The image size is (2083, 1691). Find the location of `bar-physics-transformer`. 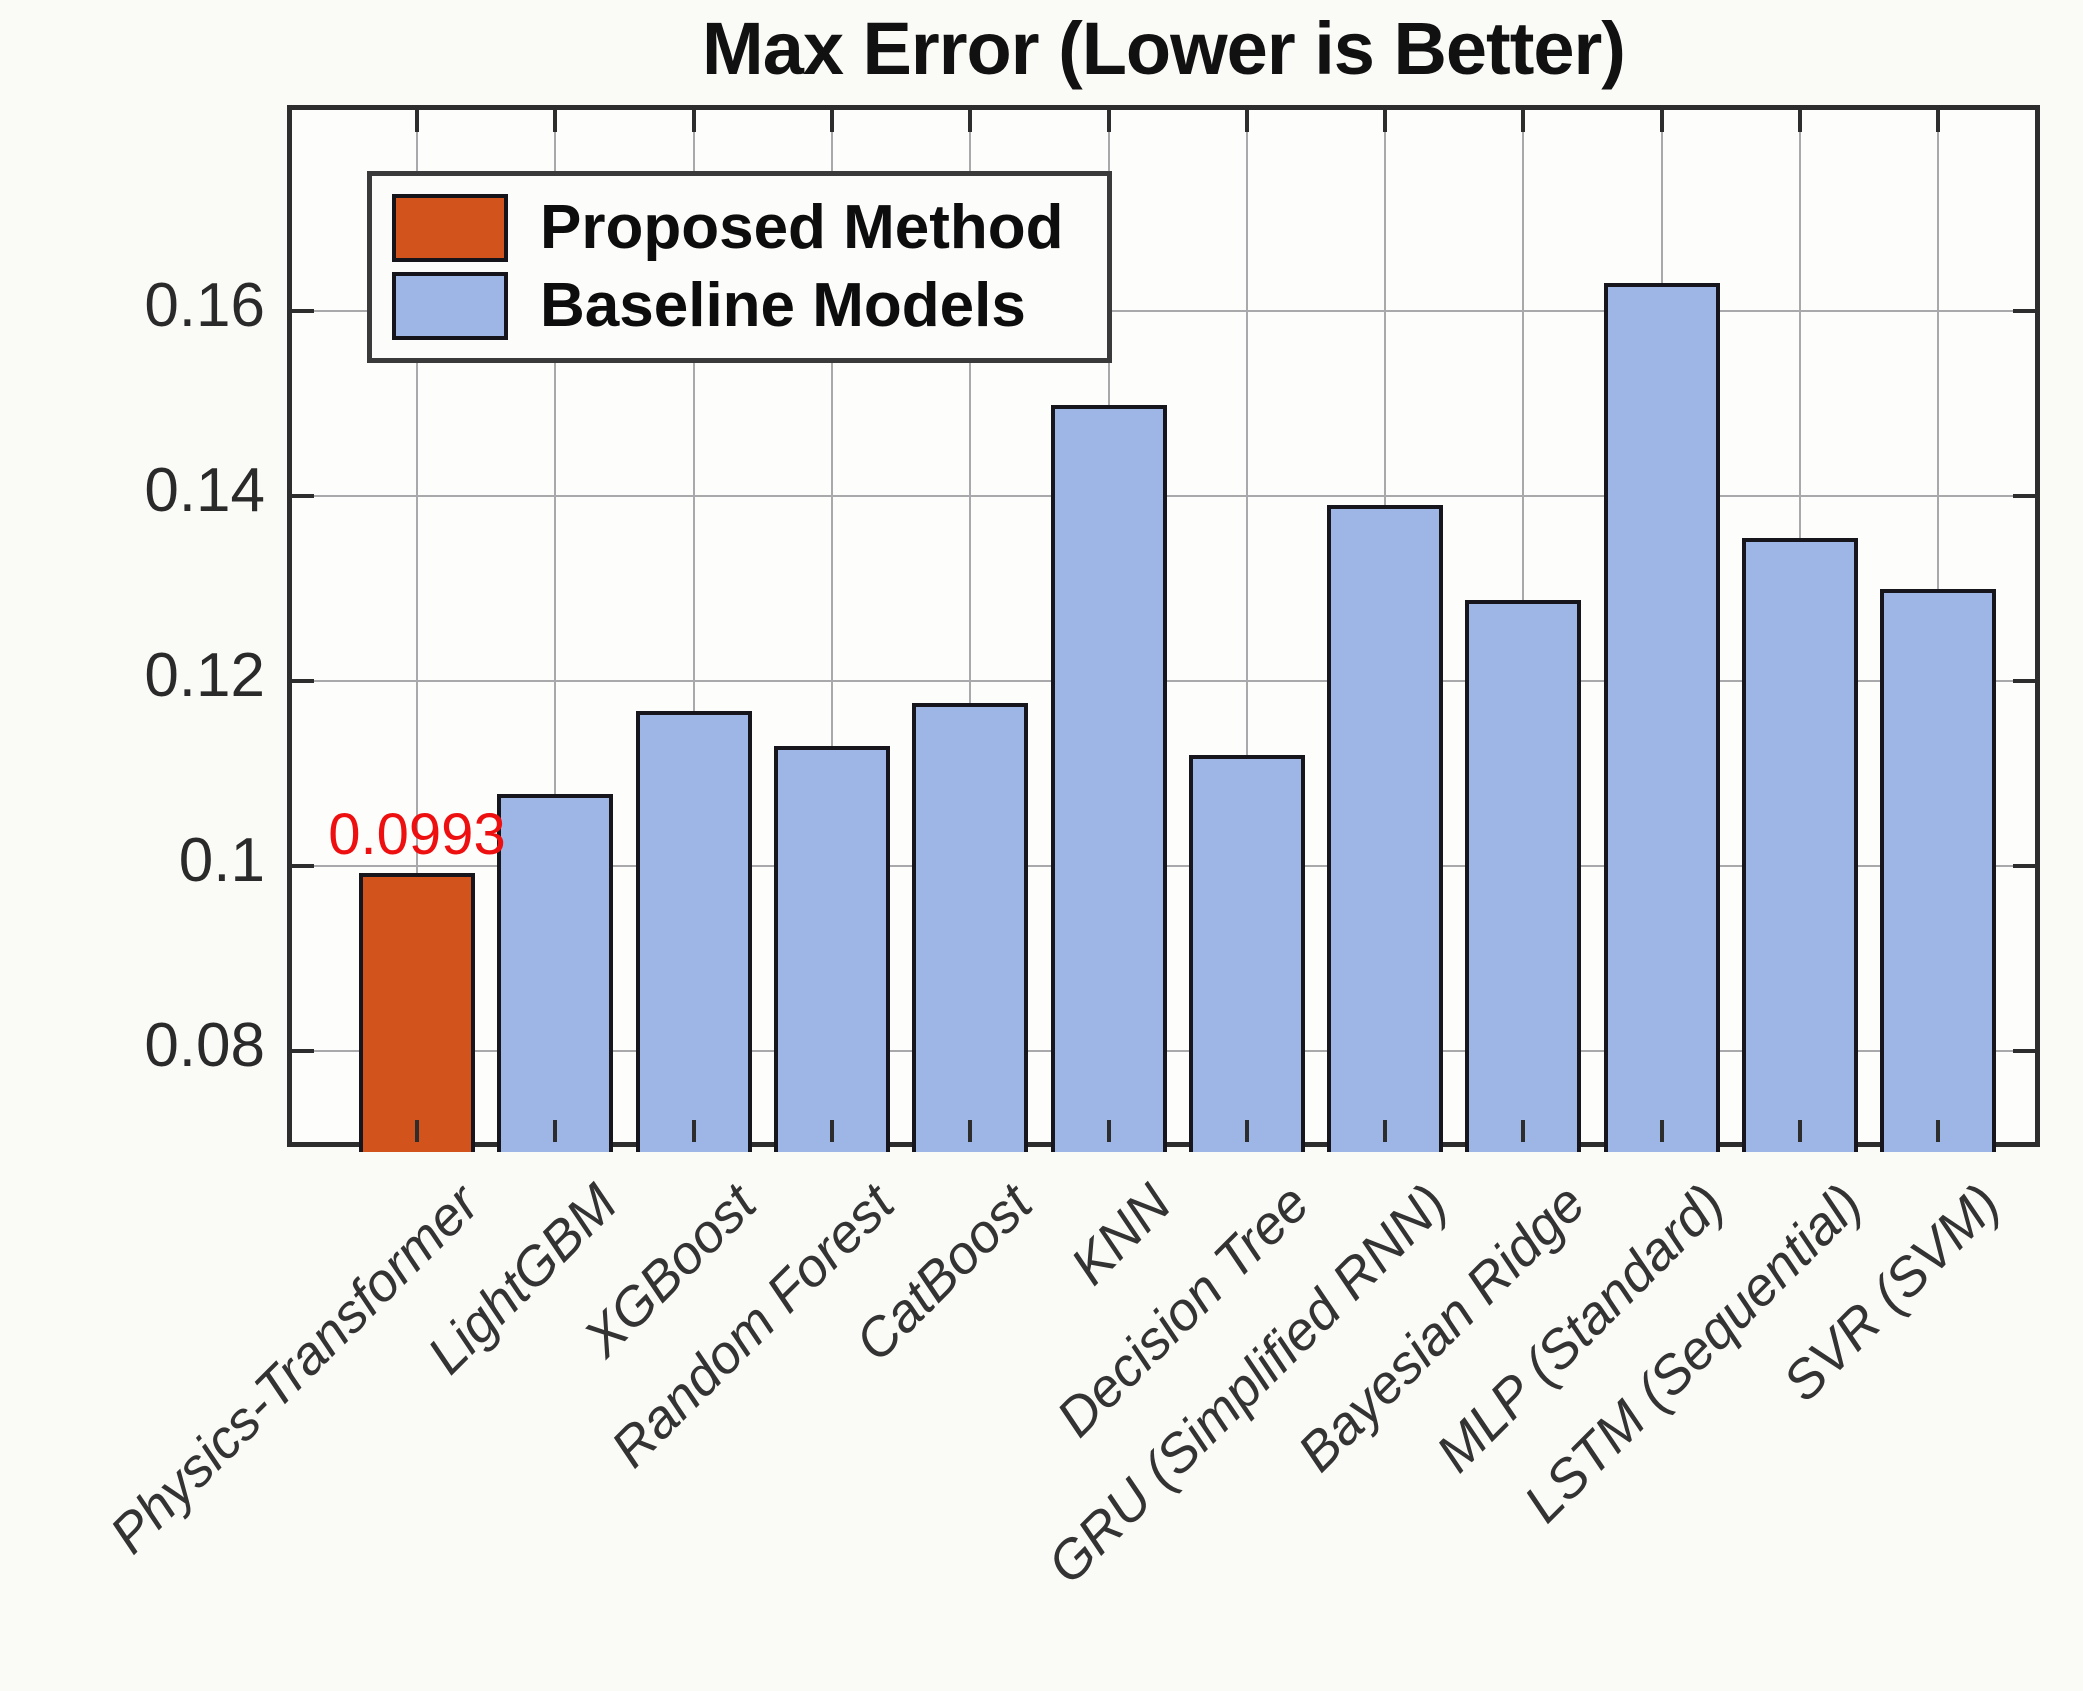

bar-physics-transformer is located at coordinates (417, 1012).